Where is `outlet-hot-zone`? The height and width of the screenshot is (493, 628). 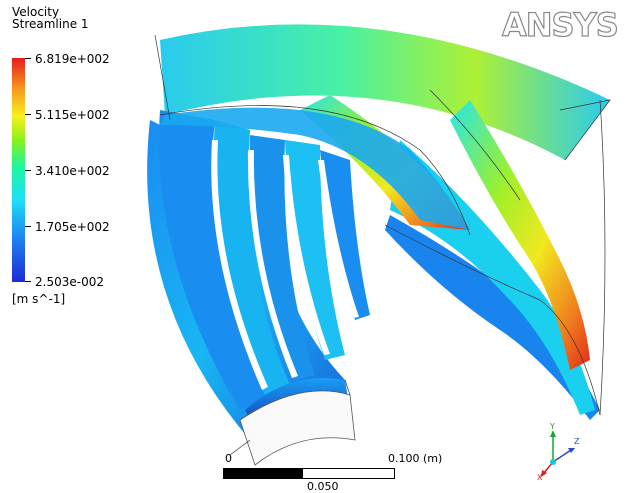 outlet-hot-zone is located at coordinates (520, 235).